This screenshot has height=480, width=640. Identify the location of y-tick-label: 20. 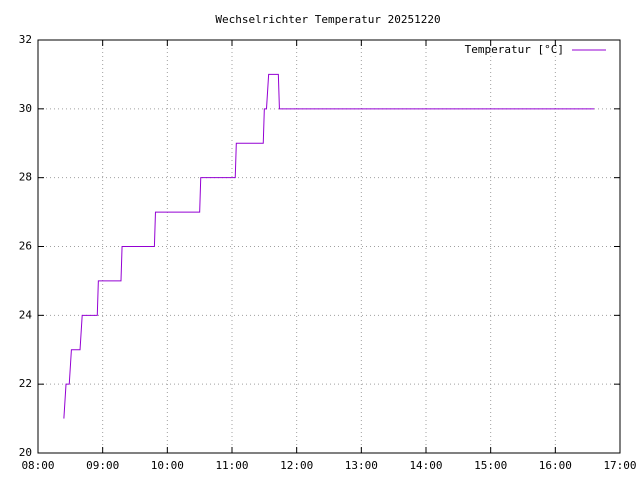
(25, 452).